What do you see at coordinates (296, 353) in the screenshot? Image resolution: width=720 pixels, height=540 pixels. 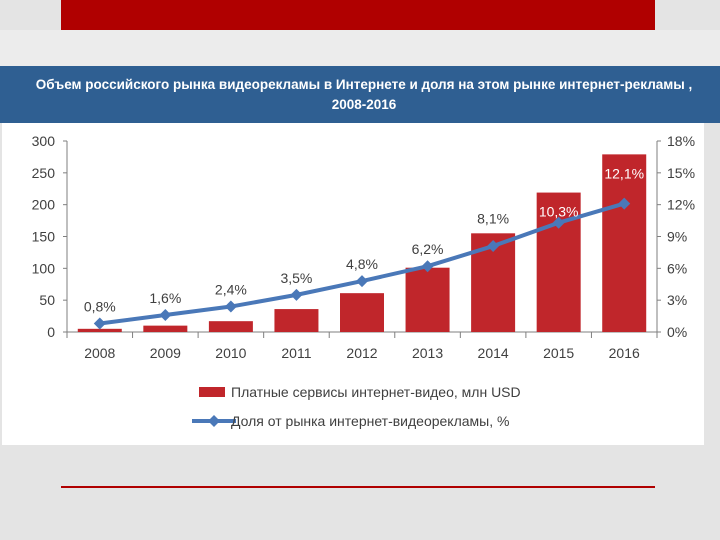 I see `x-tick-label: 2011` at bounding box center [296, 353].